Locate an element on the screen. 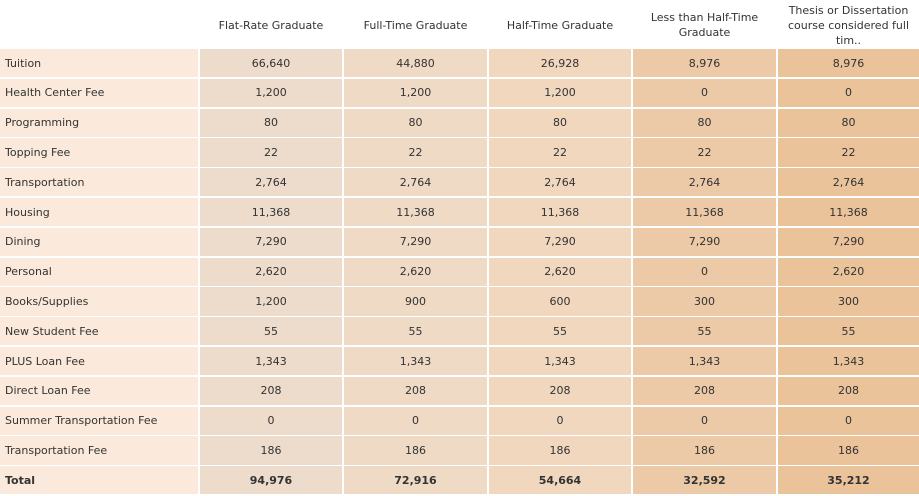 This screenshot has height=496, width=919. row-label: Tuition is located at coordinates (99, 63).